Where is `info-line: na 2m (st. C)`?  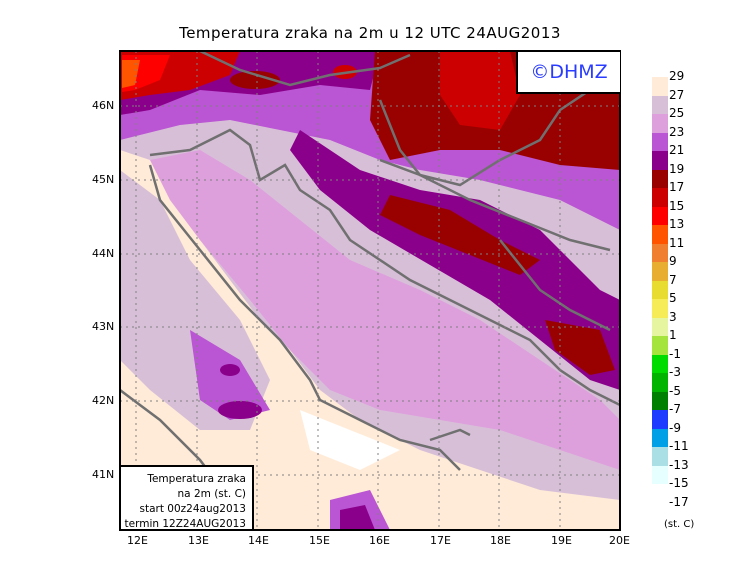 info-line: na 2m (st. C) is located at coordinates (211, 494).